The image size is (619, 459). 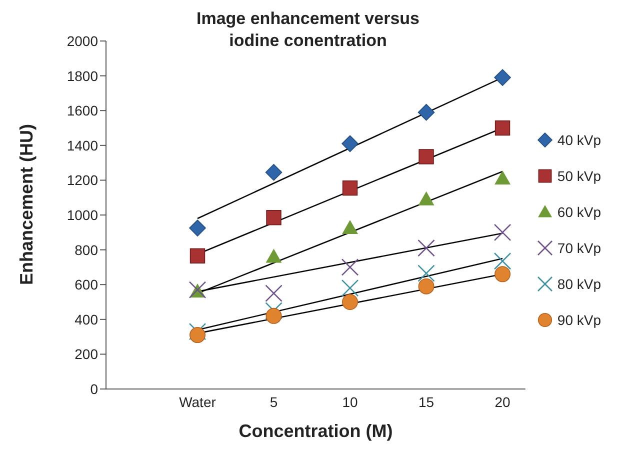 What do you see at coordinates (502, 402) in the screenshot?
I see `x-tick-label: 20` at bounding box center [502, 402].